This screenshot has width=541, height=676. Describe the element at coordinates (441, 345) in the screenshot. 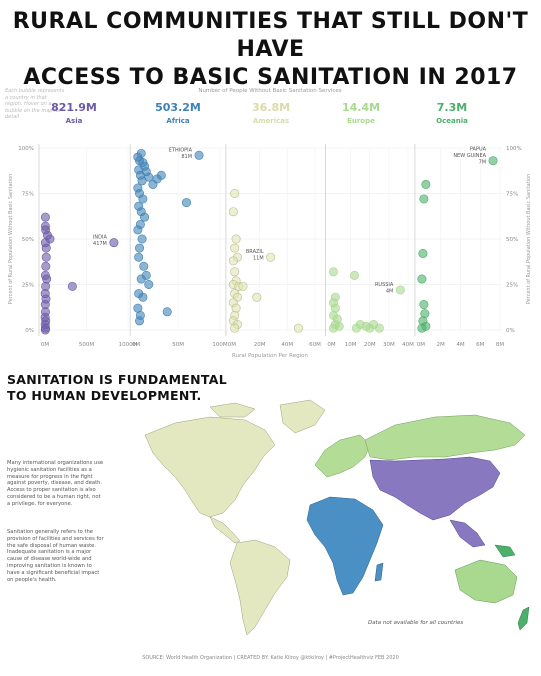

I see `x-tick-label: 2M` at that location.